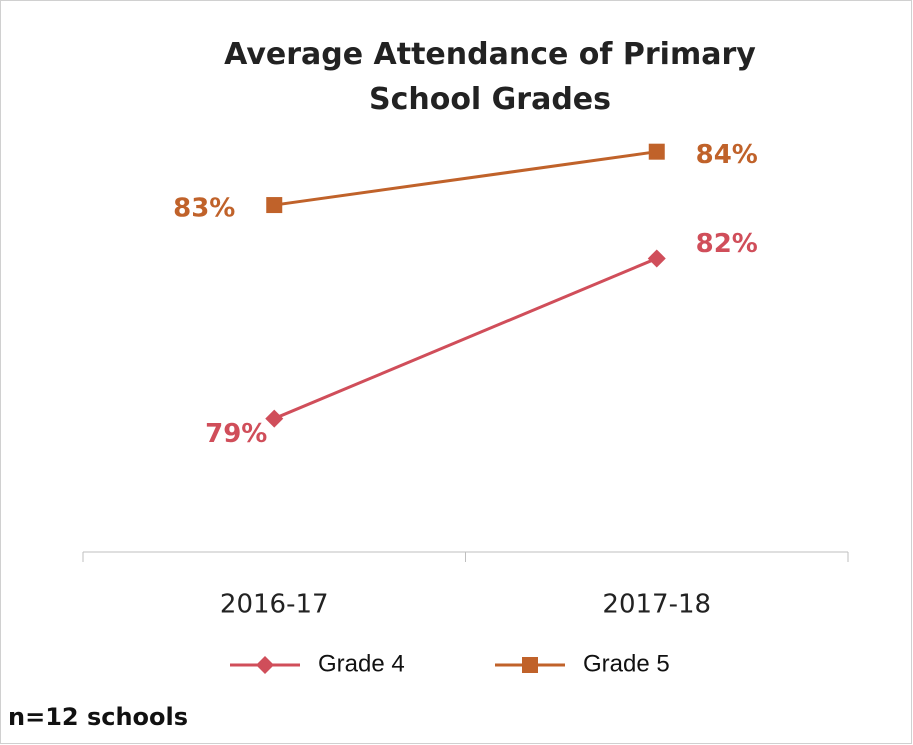  Describe the element at coordinates (204, 209) in the screenshot. I see `data-label: 83%` at that location.